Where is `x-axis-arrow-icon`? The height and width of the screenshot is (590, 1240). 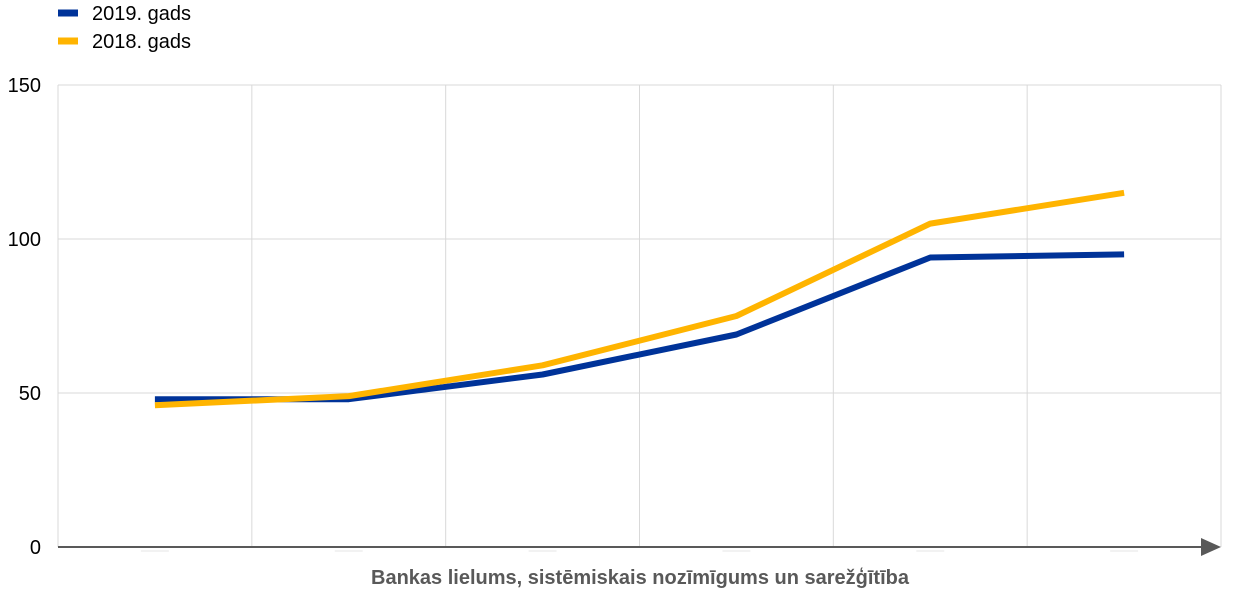 x-axis-arrow-icon is located at coordinates (1211, 547).